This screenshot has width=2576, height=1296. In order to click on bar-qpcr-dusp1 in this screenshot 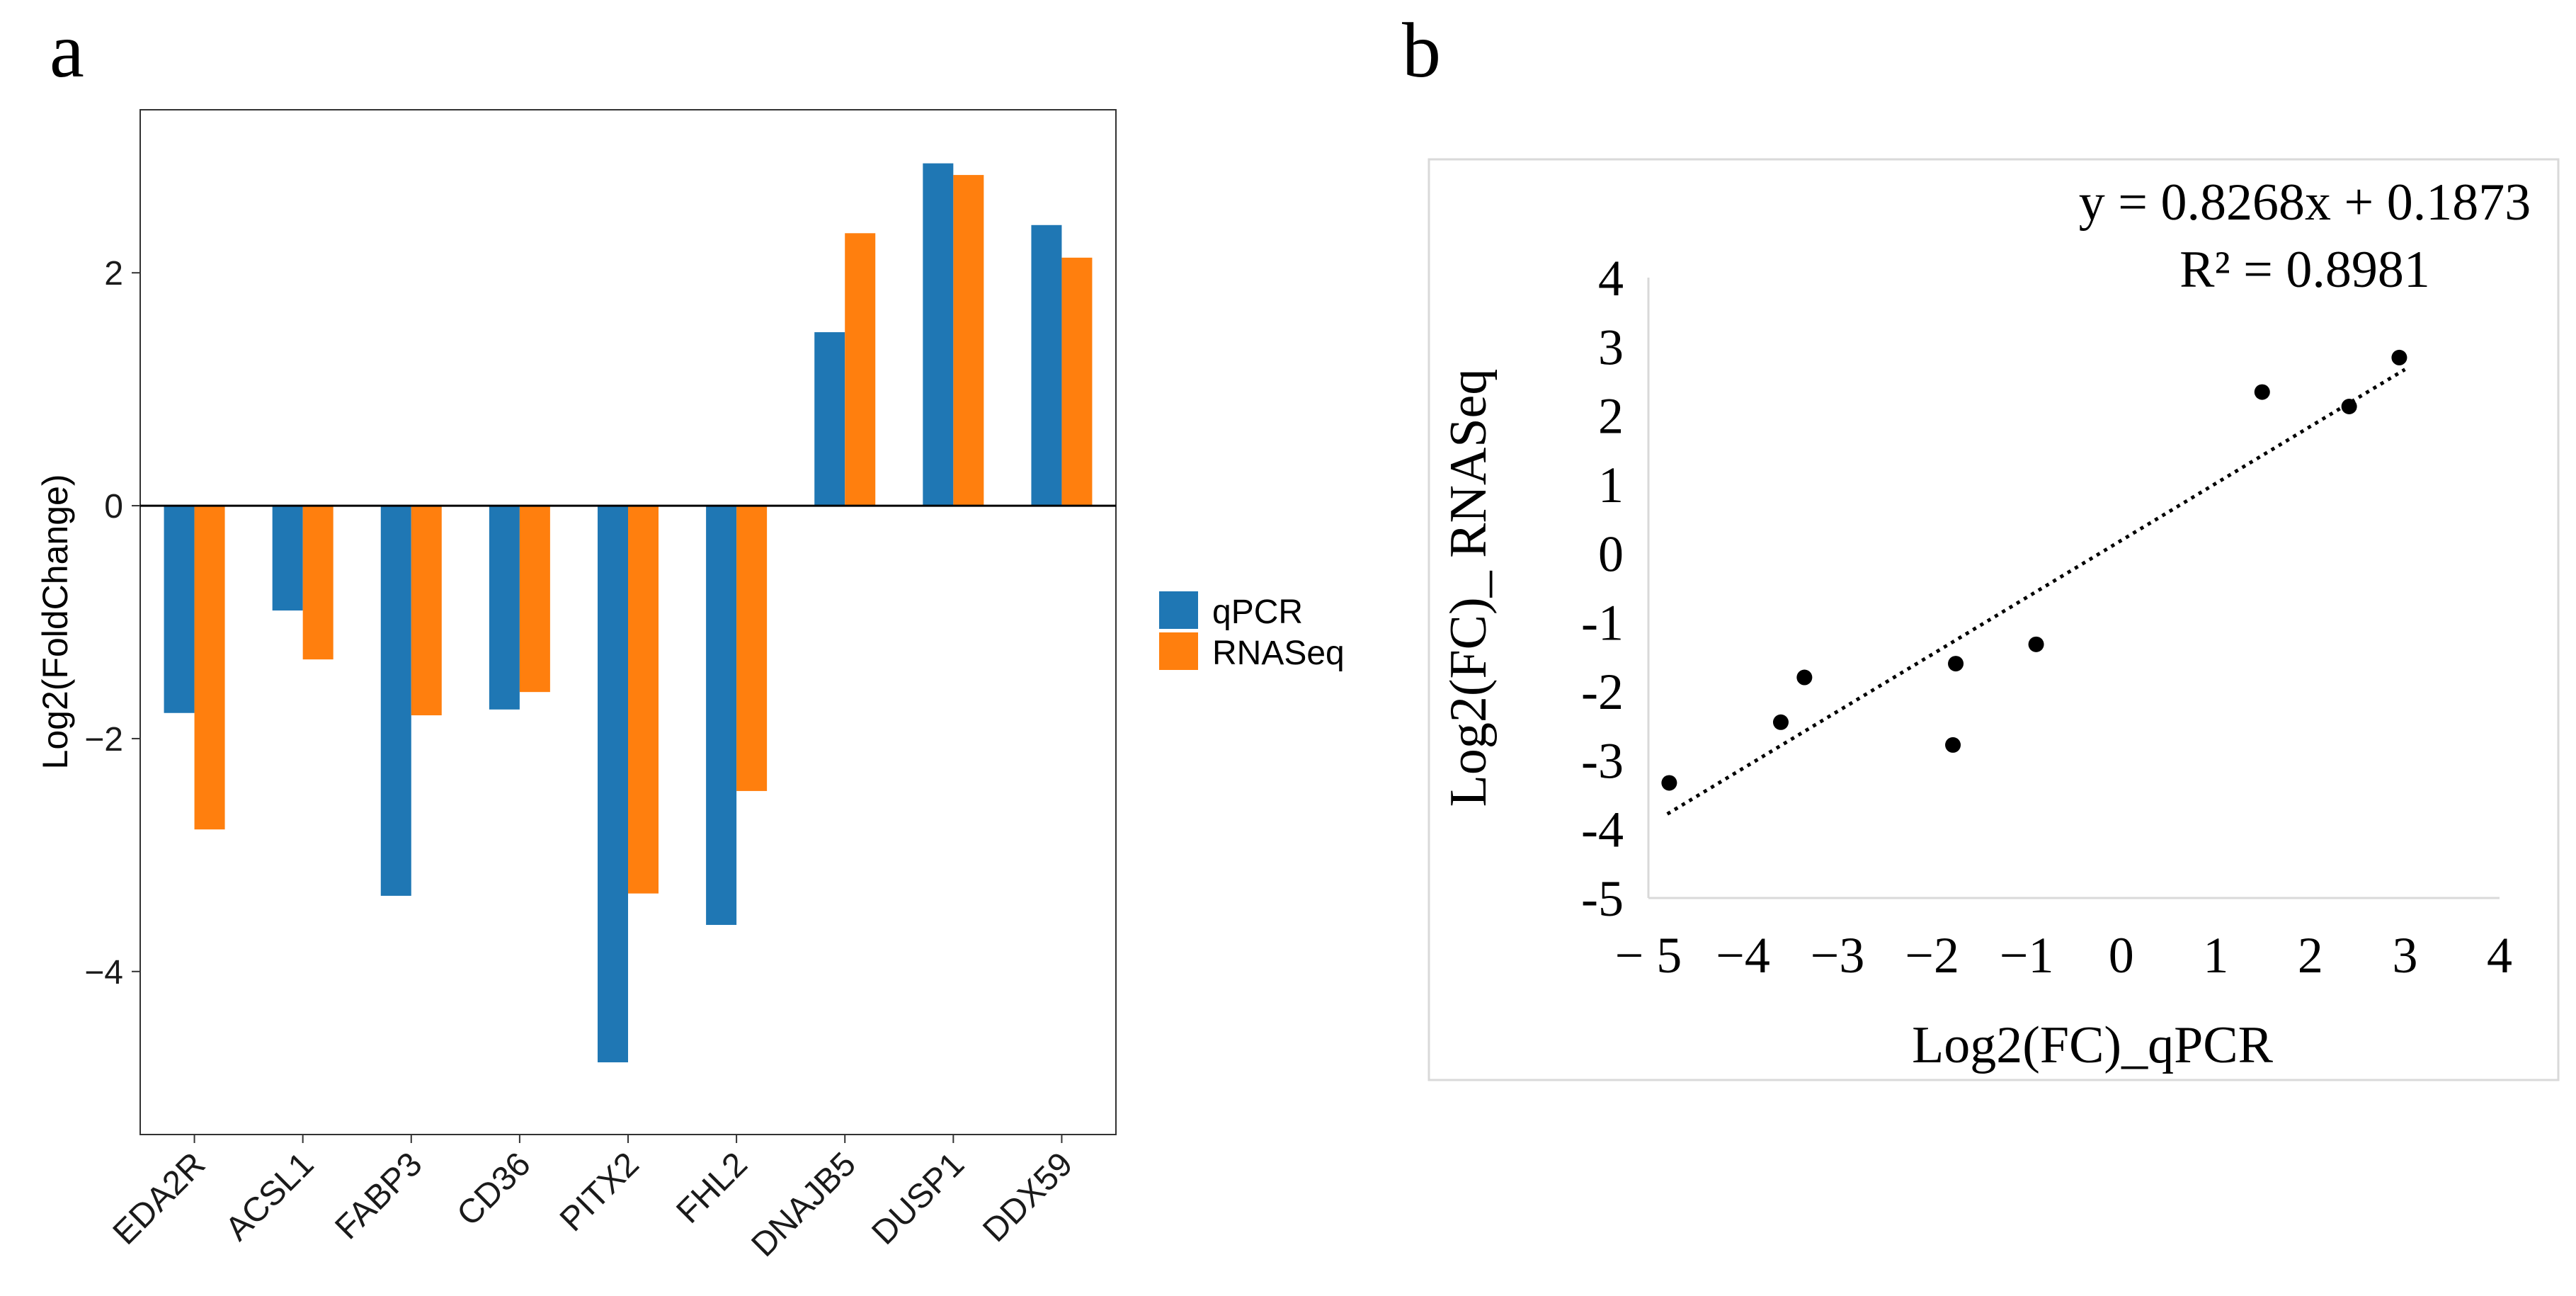, I will do `click(939, 334)`.